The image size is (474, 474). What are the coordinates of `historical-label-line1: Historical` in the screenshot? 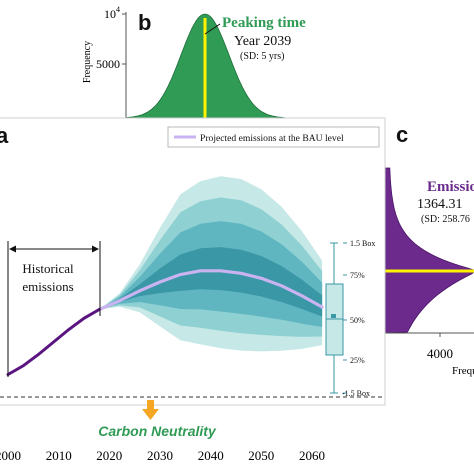 It's located at (48, 268).